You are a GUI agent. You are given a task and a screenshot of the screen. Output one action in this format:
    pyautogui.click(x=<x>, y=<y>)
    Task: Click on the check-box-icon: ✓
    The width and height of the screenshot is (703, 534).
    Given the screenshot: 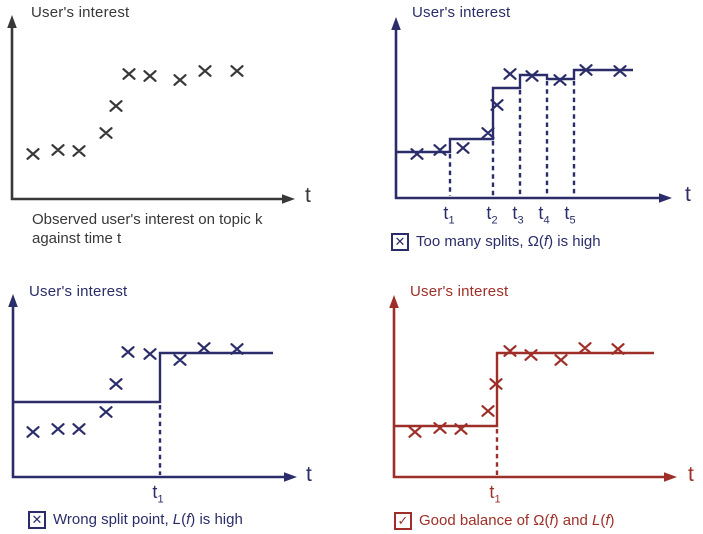 What is the action you would take?
    pyautogui.click(x=403, y=521)
    